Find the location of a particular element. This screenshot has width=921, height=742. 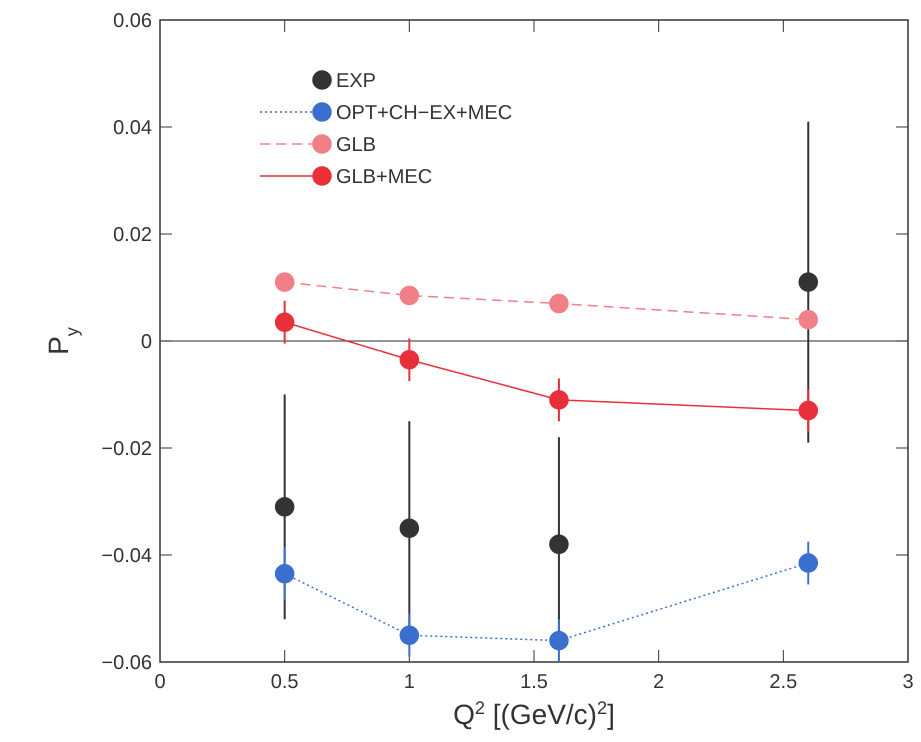

legend-label: OPT+CH−EX+MEC is located at coordinates (424, 113).